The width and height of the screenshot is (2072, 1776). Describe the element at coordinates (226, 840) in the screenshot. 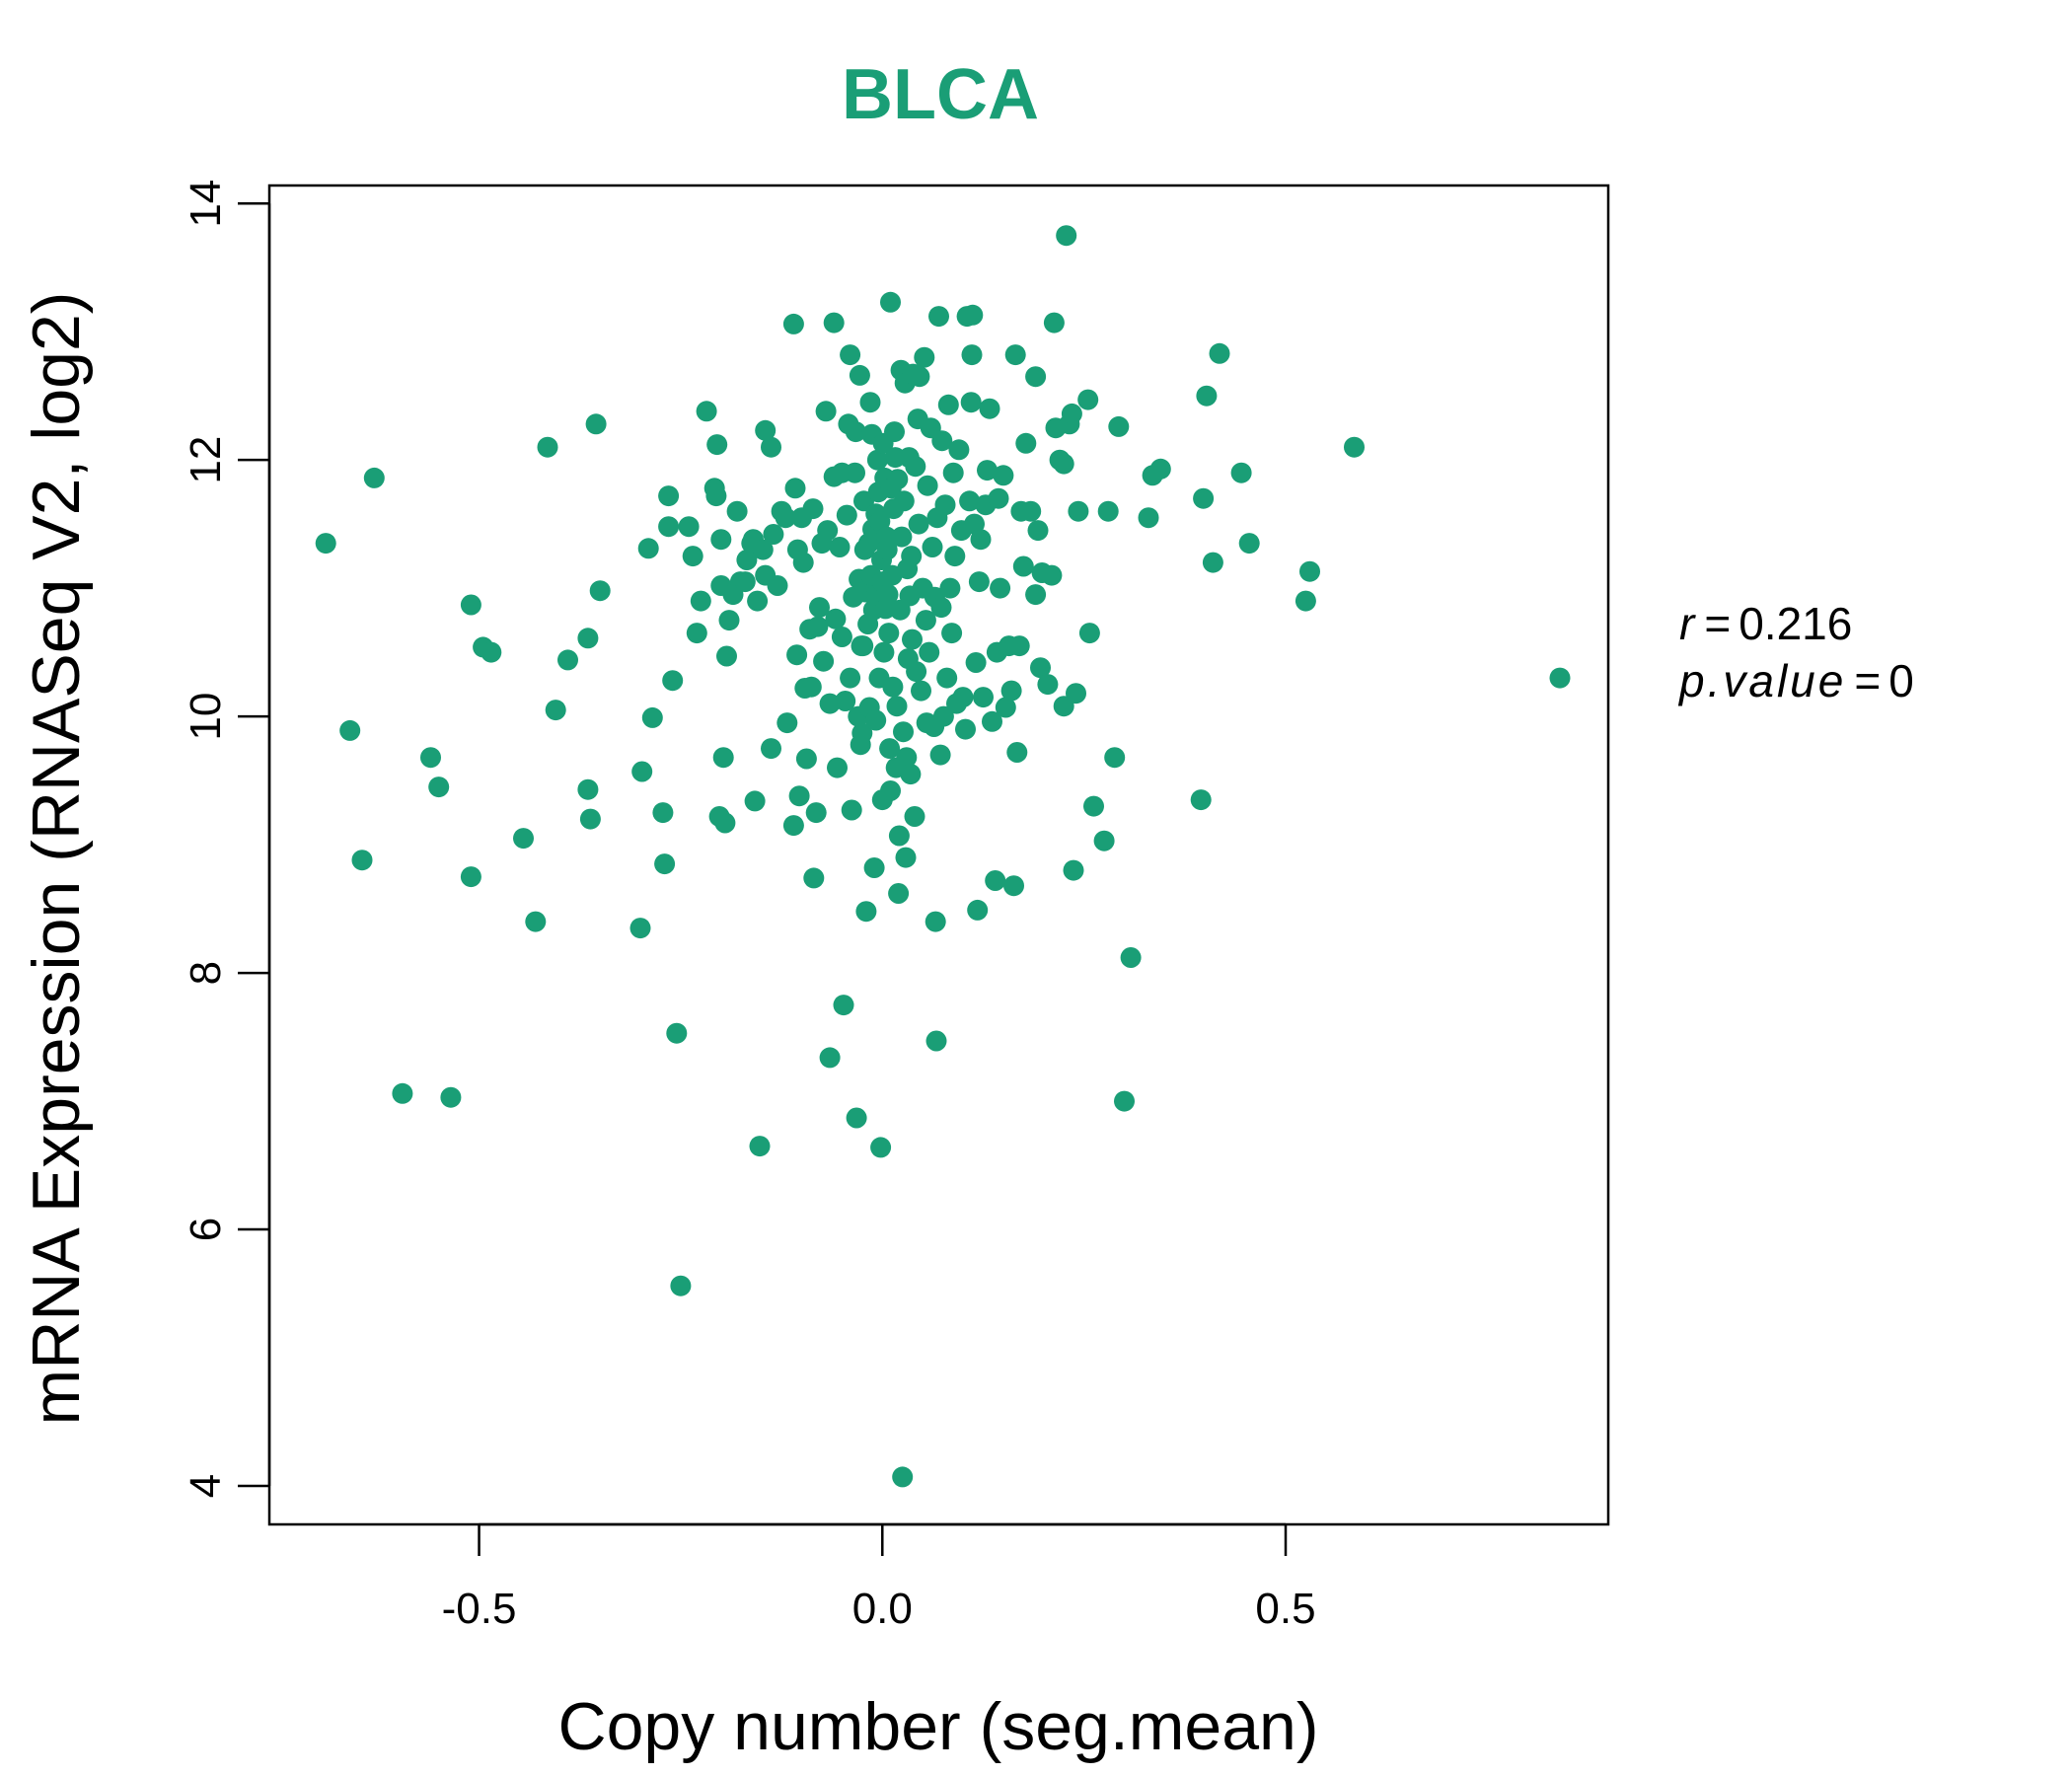

I see `y-axis: 4 6 8 10 12 14` at that location.